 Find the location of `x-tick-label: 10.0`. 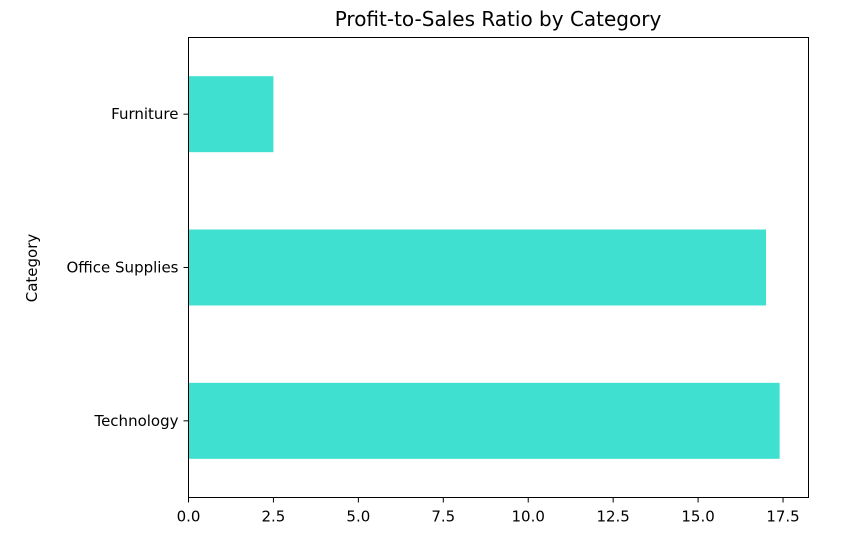

x-tick-label: 10.0 is located at coordinates (528, 517).